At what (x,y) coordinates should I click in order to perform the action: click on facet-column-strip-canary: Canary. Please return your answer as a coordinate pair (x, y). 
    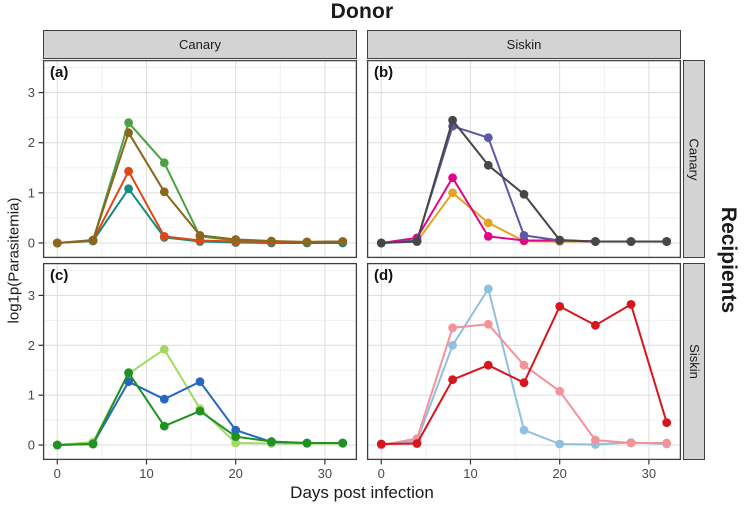
    Looking at the image, I should click on (200, 44).